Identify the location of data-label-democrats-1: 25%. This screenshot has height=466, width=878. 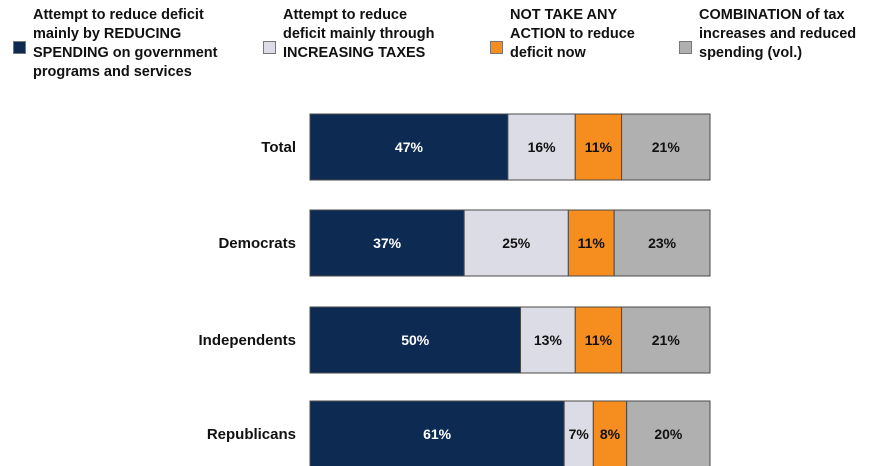
(516, 243).